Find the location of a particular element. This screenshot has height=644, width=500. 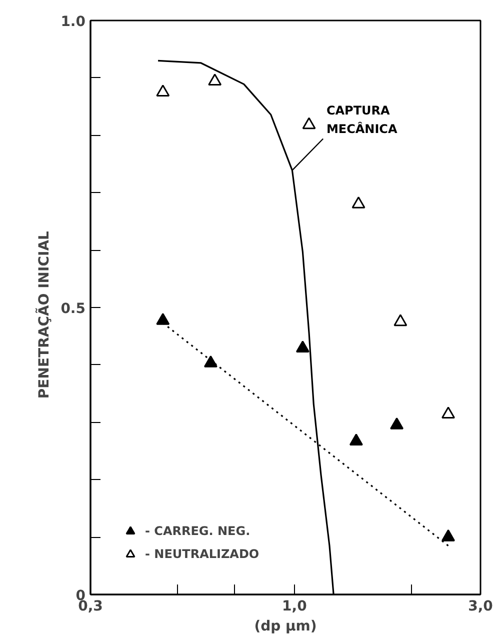

y-tick-label: 1.0 is located at coordinates (73, 22).